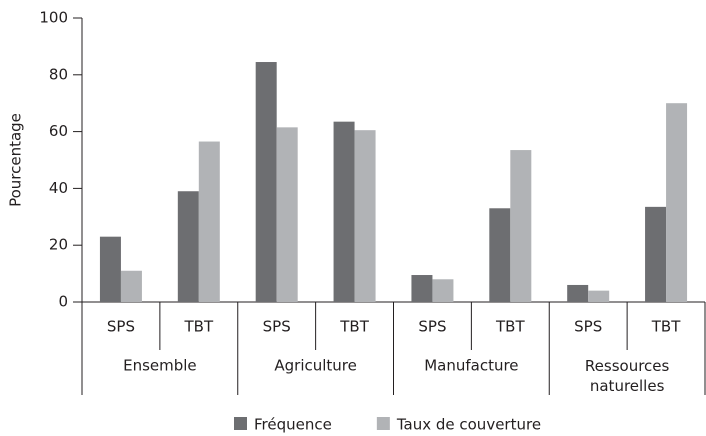 This screenshot has width=706, height=436. I want to click on legend-label: Fréquence, so click(293, 425).